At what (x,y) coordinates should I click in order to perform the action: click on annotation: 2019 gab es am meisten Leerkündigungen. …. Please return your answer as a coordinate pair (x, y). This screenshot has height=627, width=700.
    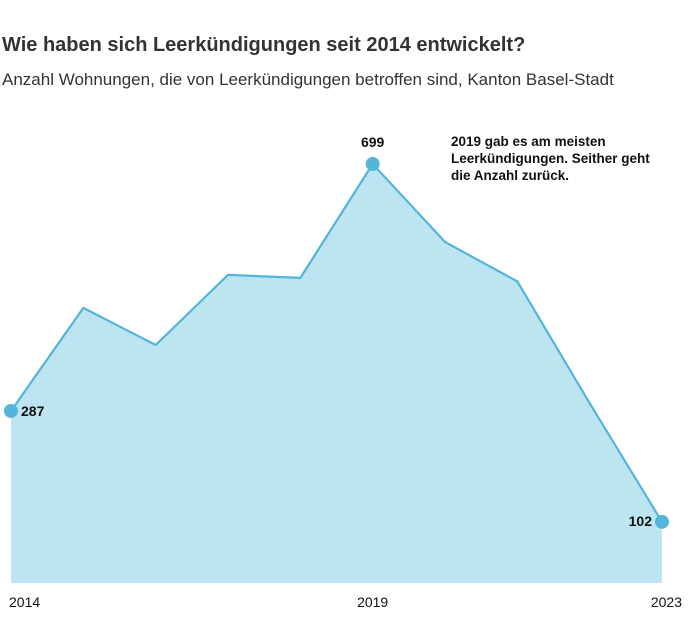
    Looking at the image, I should click on (550, 158).